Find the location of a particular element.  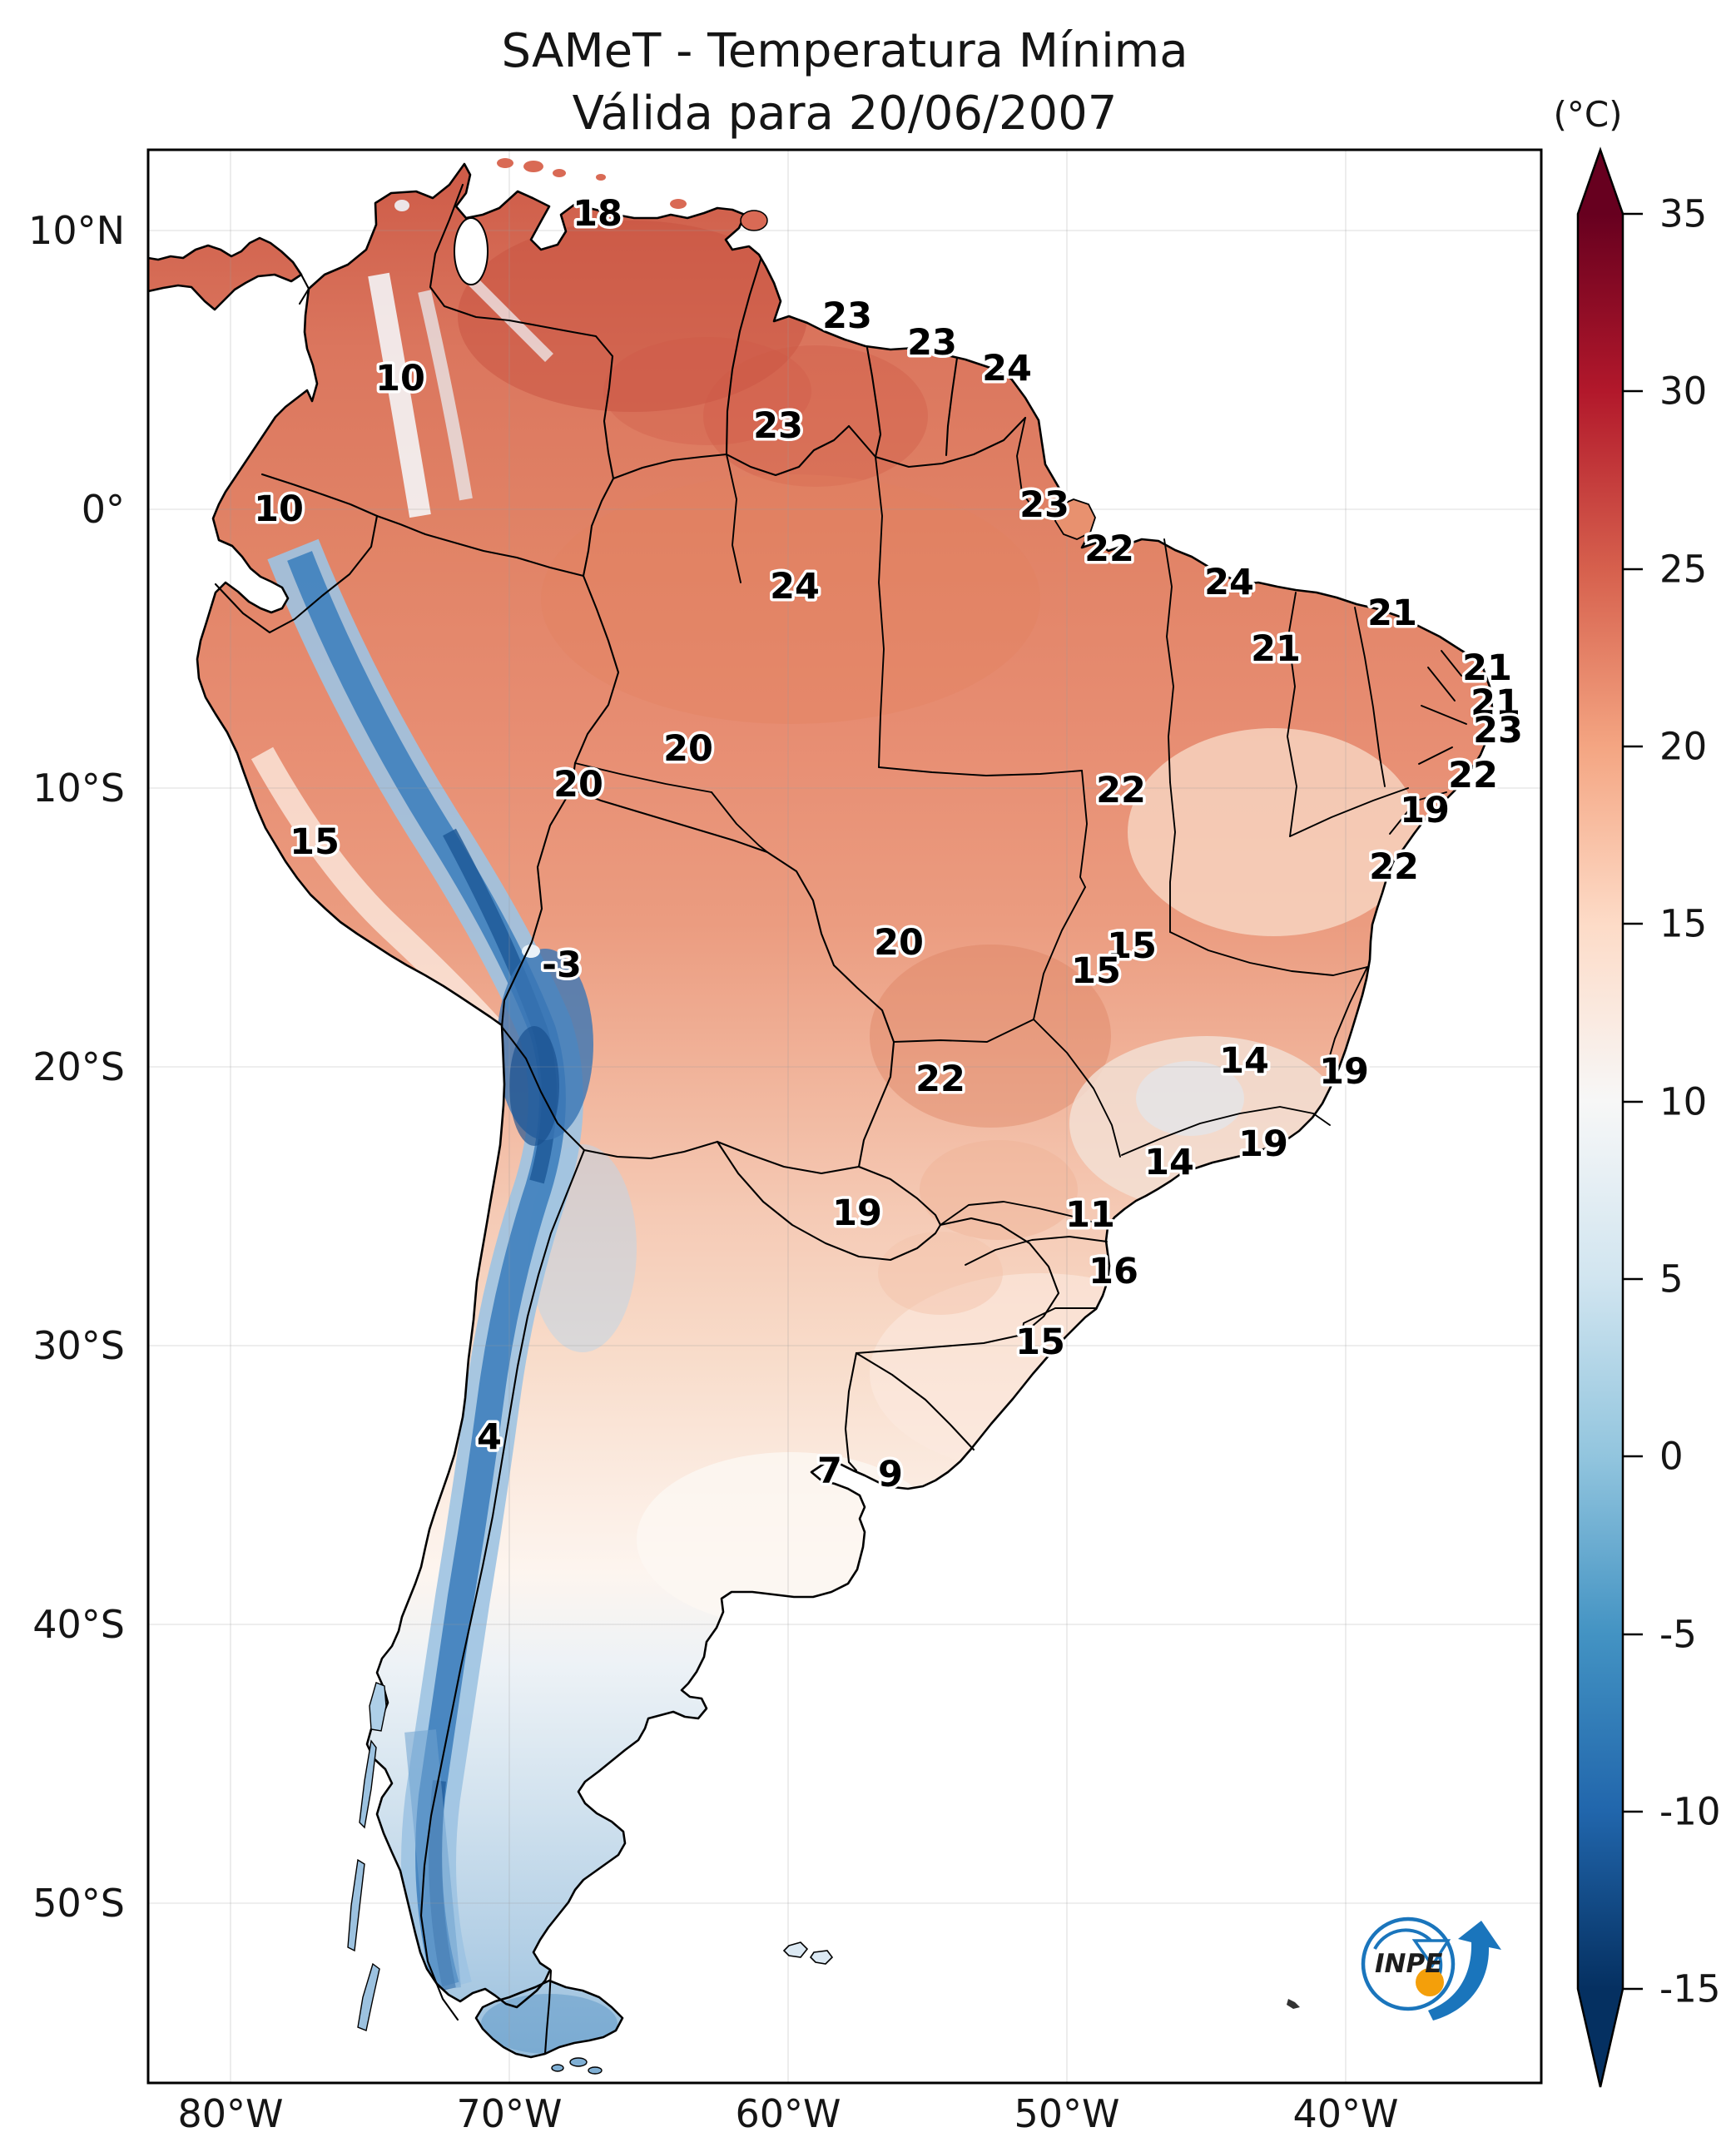

santa-marta-peak is located at coordinates (401, 205).